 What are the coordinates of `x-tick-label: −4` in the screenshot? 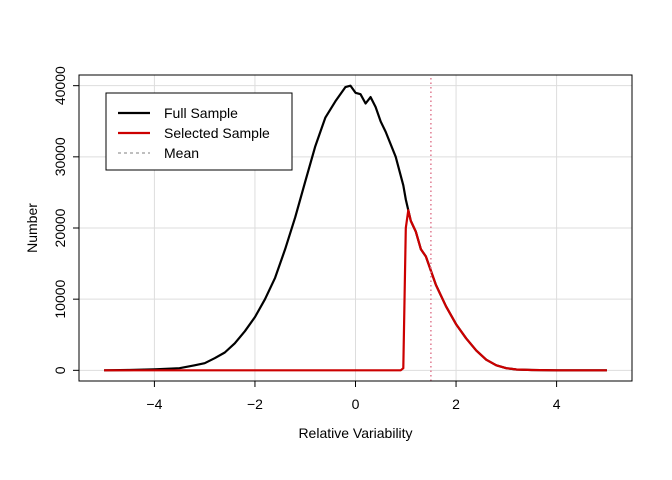 It's located at (154, 404).